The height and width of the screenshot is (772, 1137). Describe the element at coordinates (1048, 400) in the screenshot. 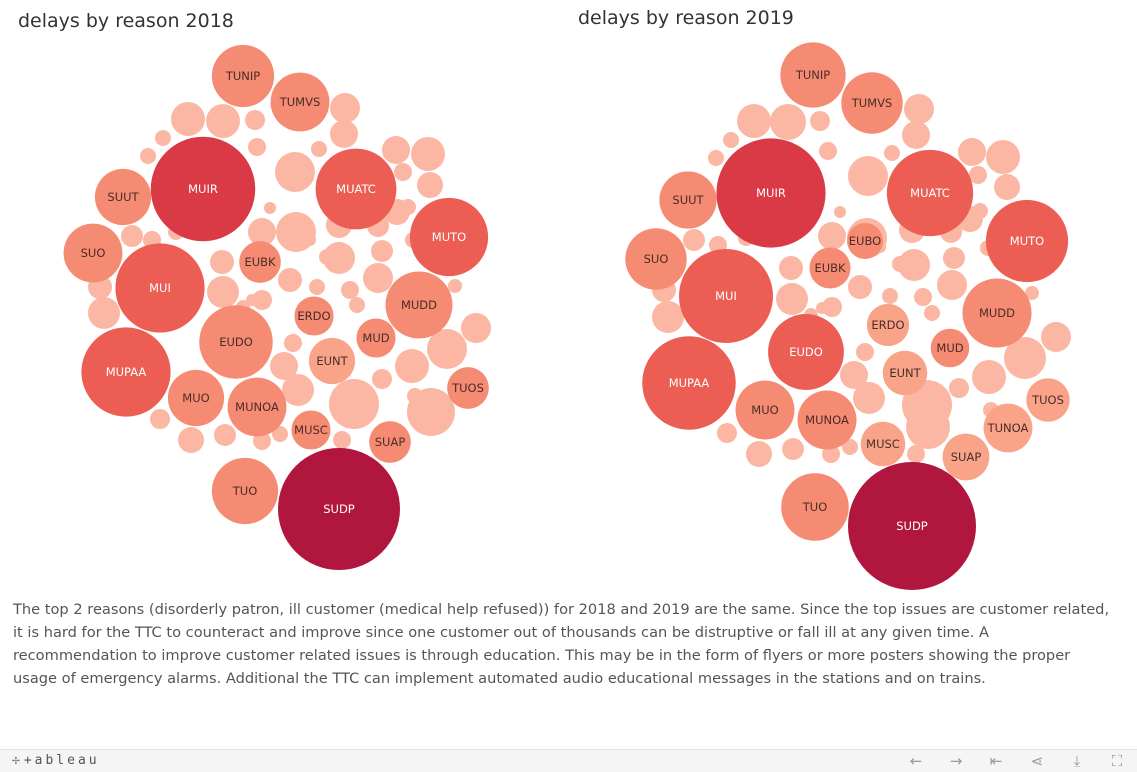

I see `bubble-tuos` at that location.